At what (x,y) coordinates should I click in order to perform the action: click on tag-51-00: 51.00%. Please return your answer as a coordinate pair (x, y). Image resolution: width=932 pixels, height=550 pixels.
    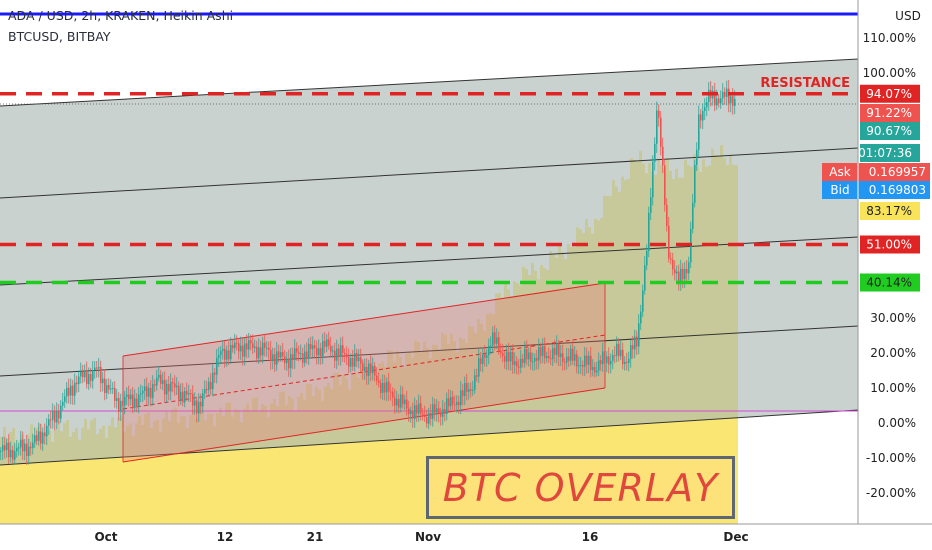
    Looking at the image, I should click on (889, 245).